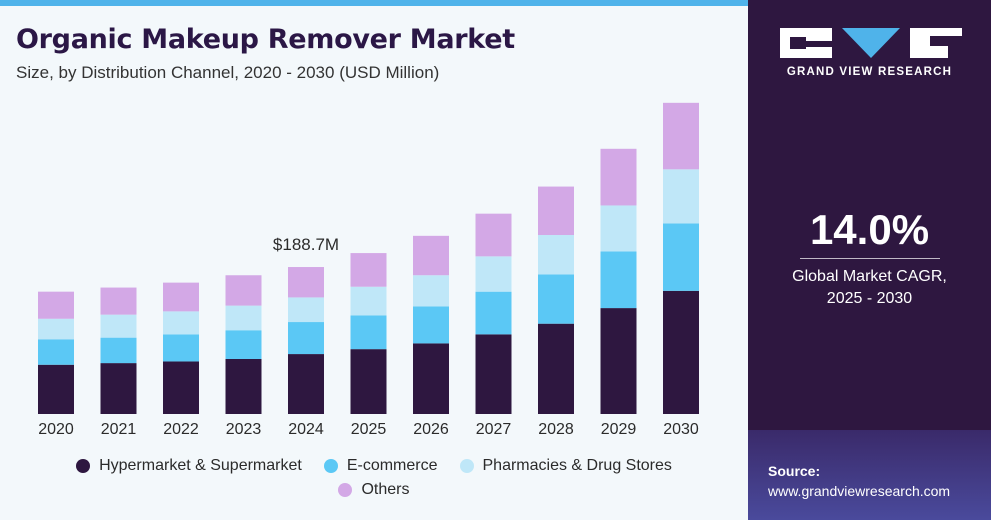 This screenshot has width=991, height=520. I want to click on x-tick-label-2023: 2023, so click(244, 429).